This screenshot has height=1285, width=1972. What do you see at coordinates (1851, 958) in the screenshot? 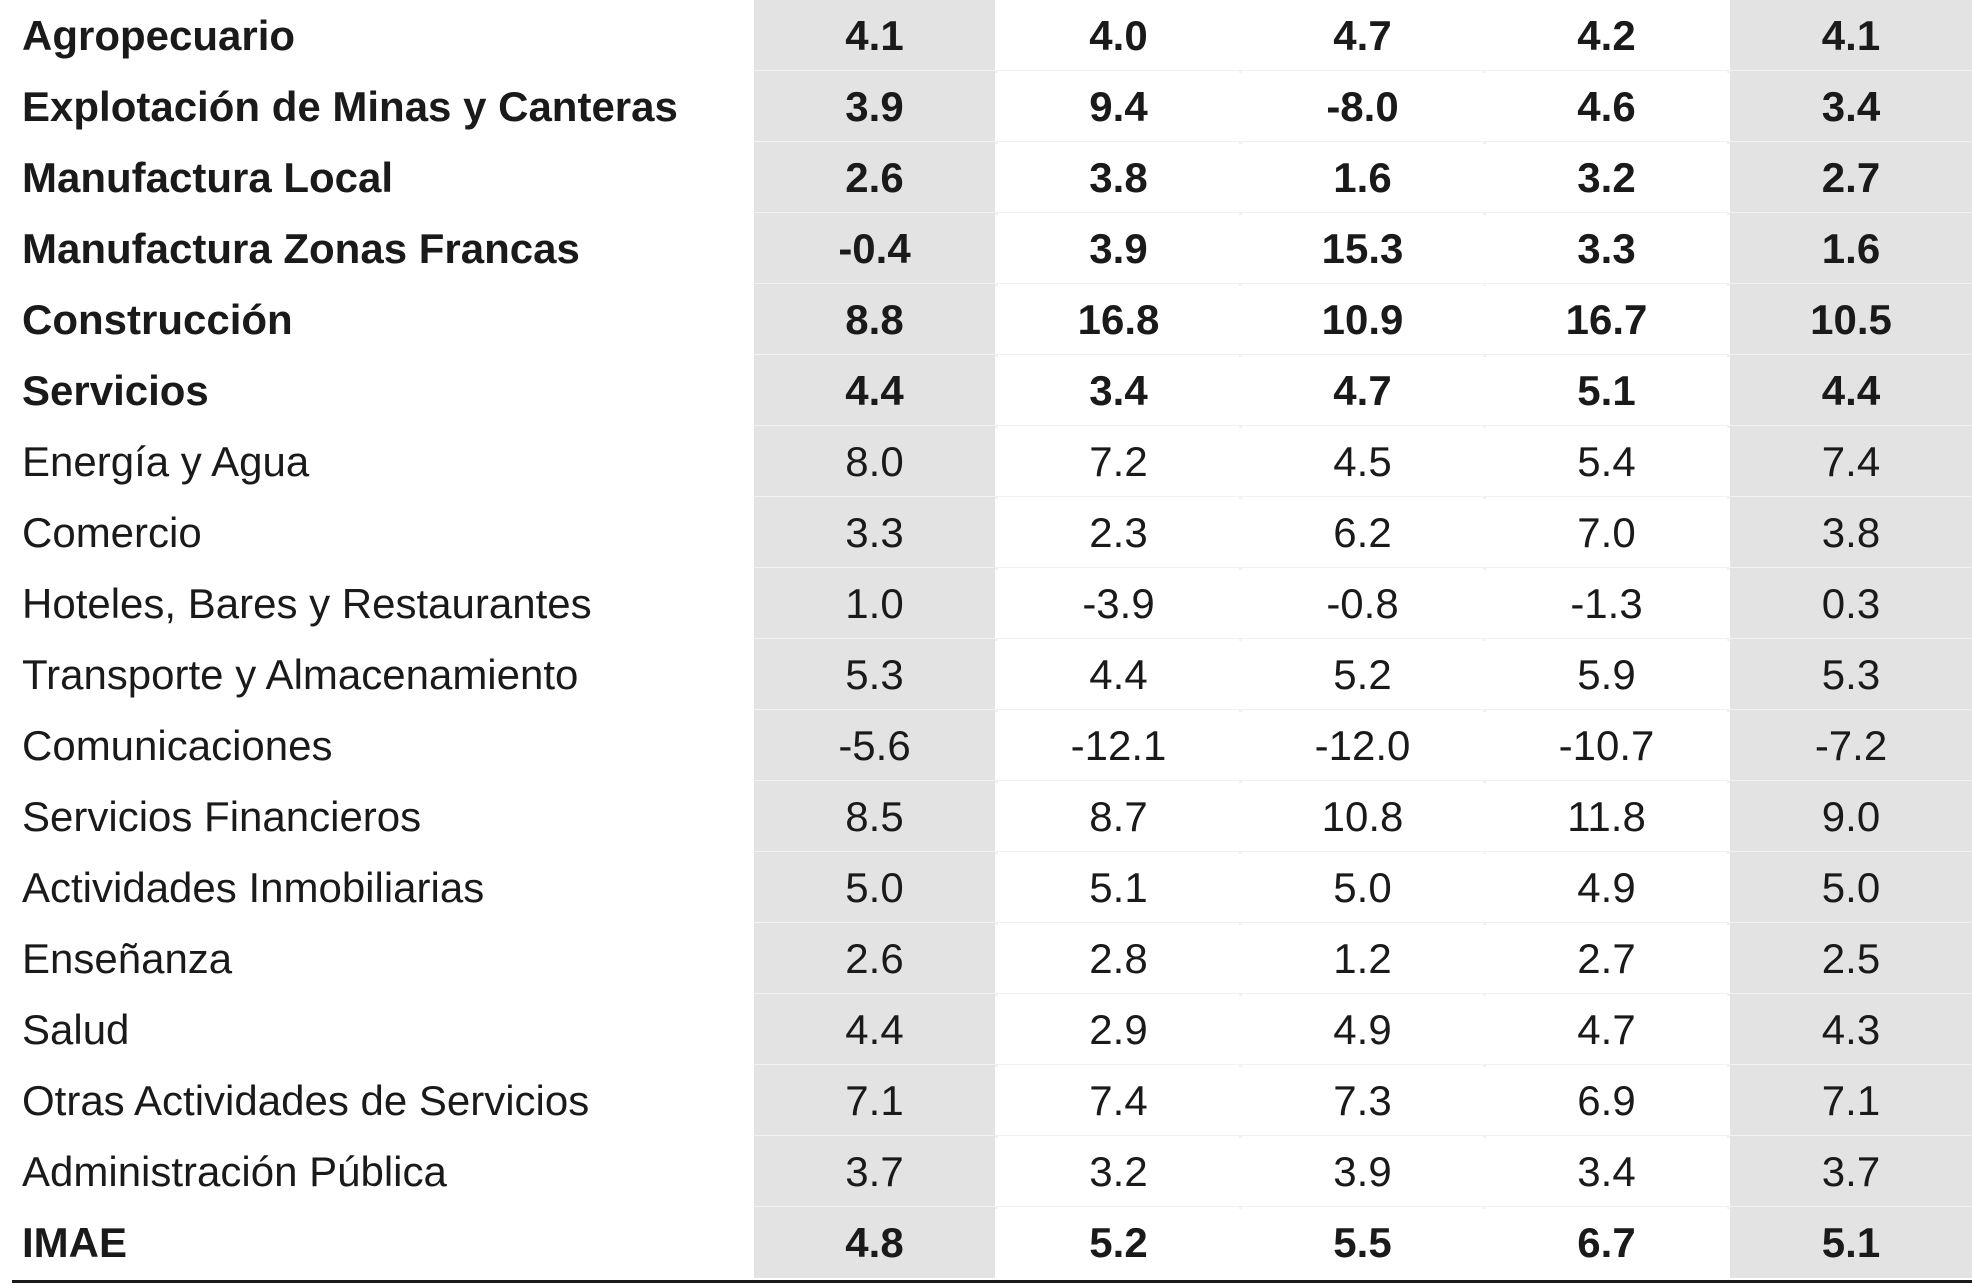
I see `table-cell: 2.5` at bounding box center [1851, 958].